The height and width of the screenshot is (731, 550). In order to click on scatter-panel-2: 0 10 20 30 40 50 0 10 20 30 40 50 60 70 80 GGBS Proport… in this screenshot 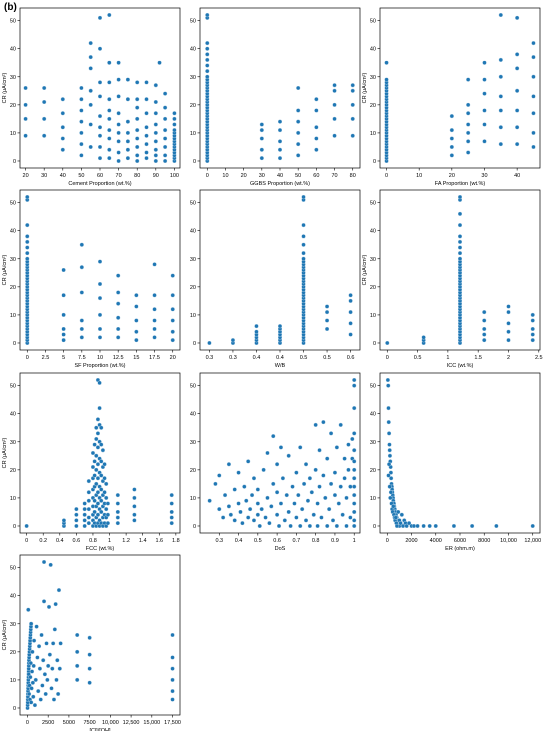, I will do `click(275, 97)`.